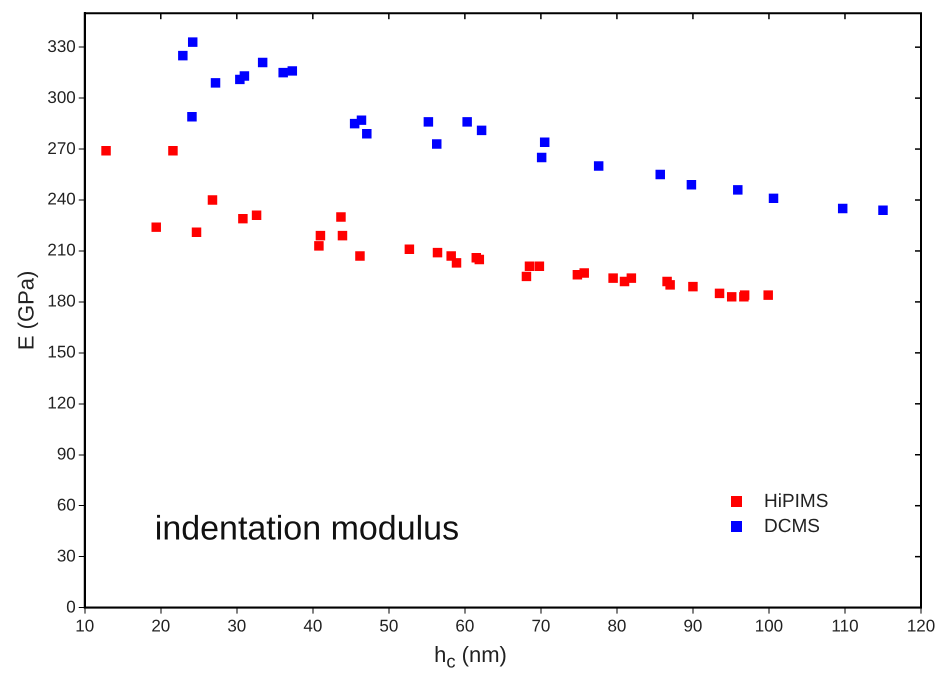  Describe the element at coordinates (61, 301) in the screenshot. I see `y-tick-label: 180` at that location.